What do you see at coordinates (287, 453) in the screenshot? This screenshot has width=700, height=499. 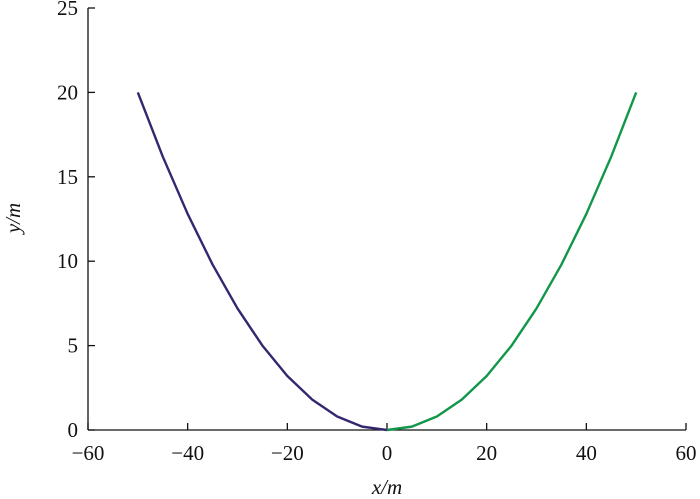 I see `x-tick-label: −20` at bounding box center [287, 453].